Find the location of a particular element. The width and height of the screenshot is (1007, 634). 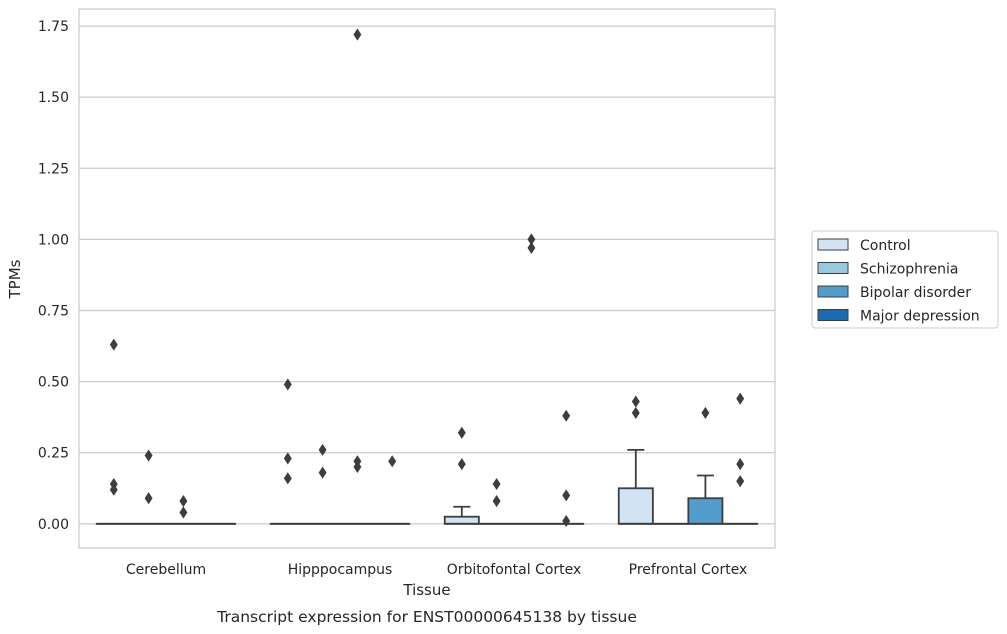

y-tick-label: 1.25 is located at coordinates (53, 169).